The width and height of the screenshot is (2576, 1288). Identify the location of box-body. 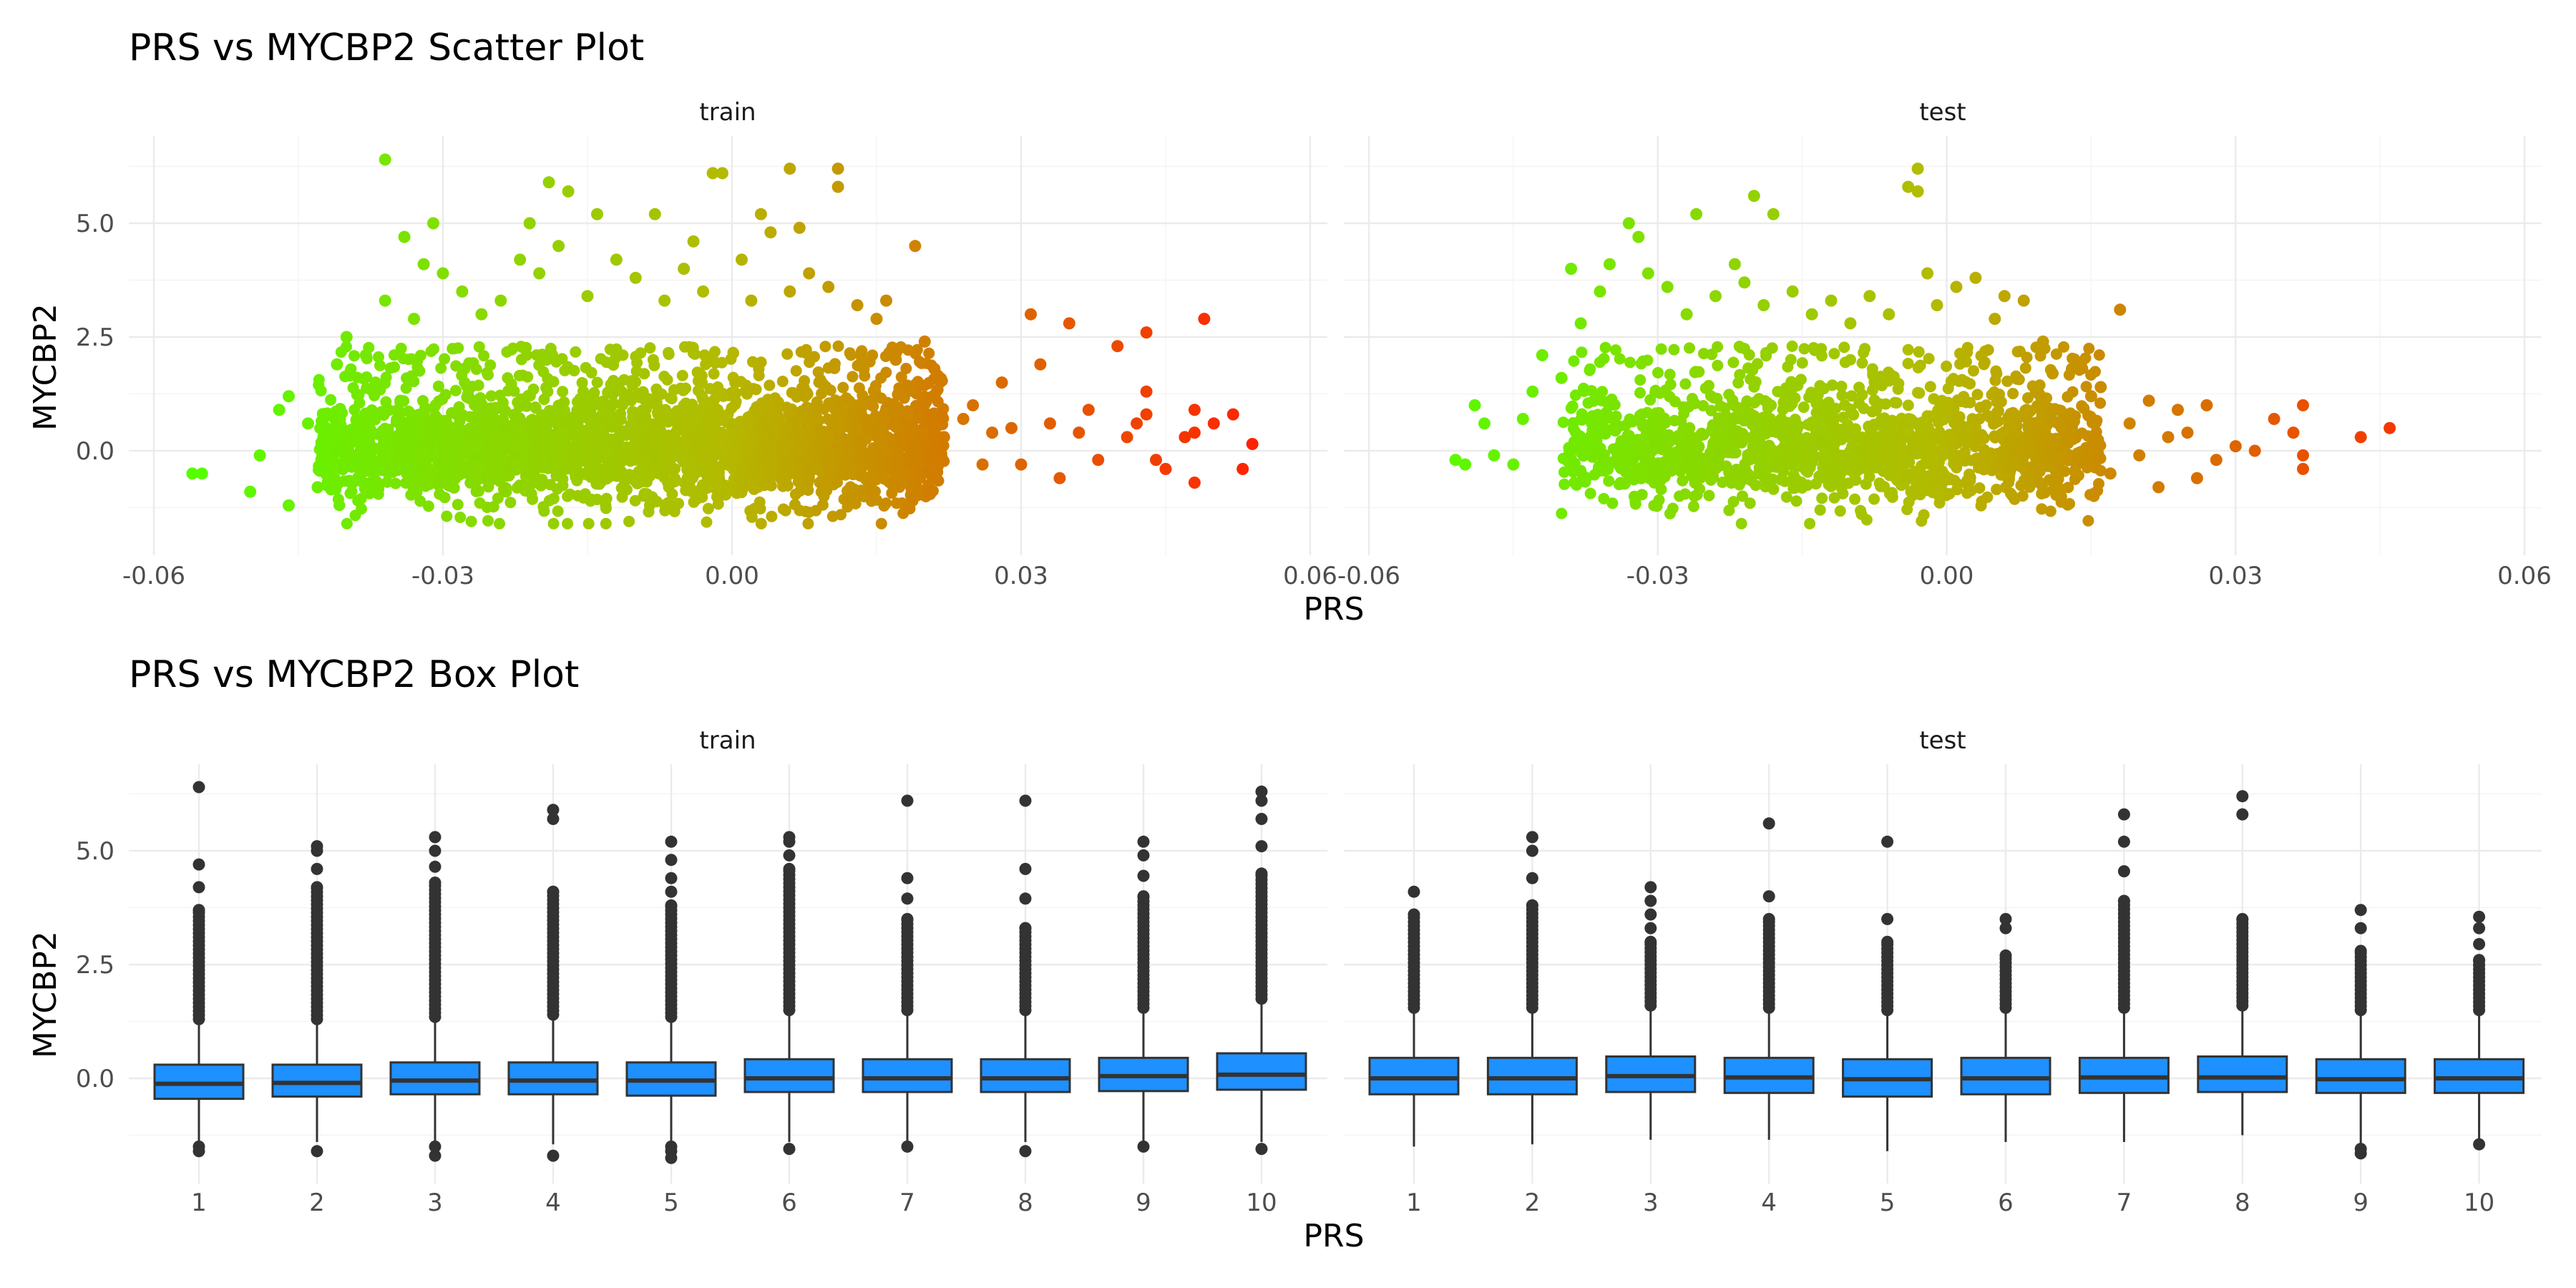
(1414, 1076).